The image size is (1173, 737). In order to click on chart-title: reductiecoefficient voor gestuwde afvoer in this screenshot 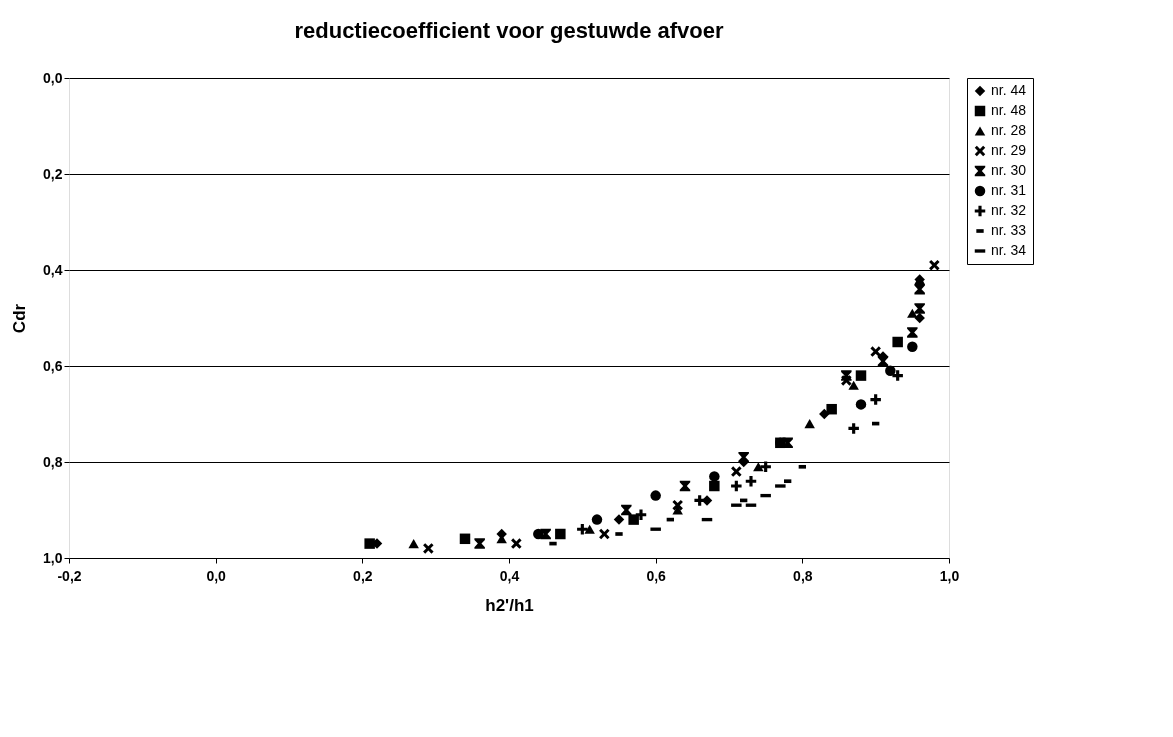, I will do `click(509, 30)`.